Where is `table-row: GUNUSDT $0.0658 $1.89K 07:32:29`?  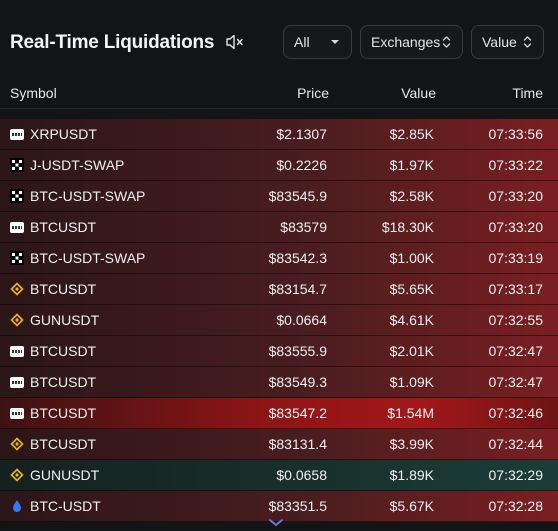
table-row: GUNUSDT $0.0658 $1.89K 07:32:29 is located at coordinates (279, 475).